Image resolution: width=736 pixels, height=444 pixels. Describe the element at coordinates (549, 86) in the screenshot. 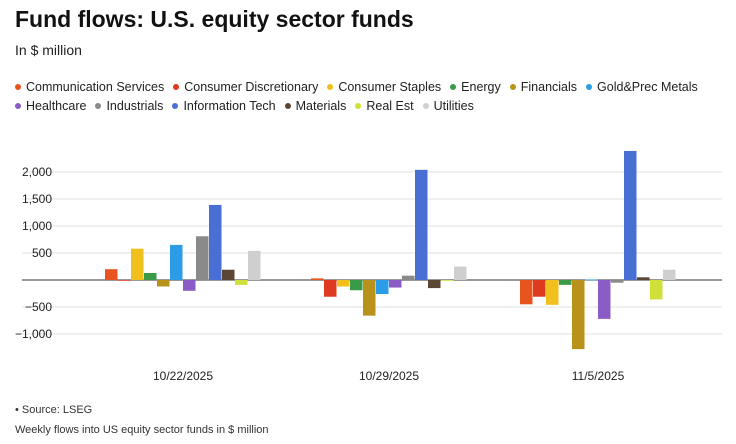

I see `legend-label: Financials` at that location.